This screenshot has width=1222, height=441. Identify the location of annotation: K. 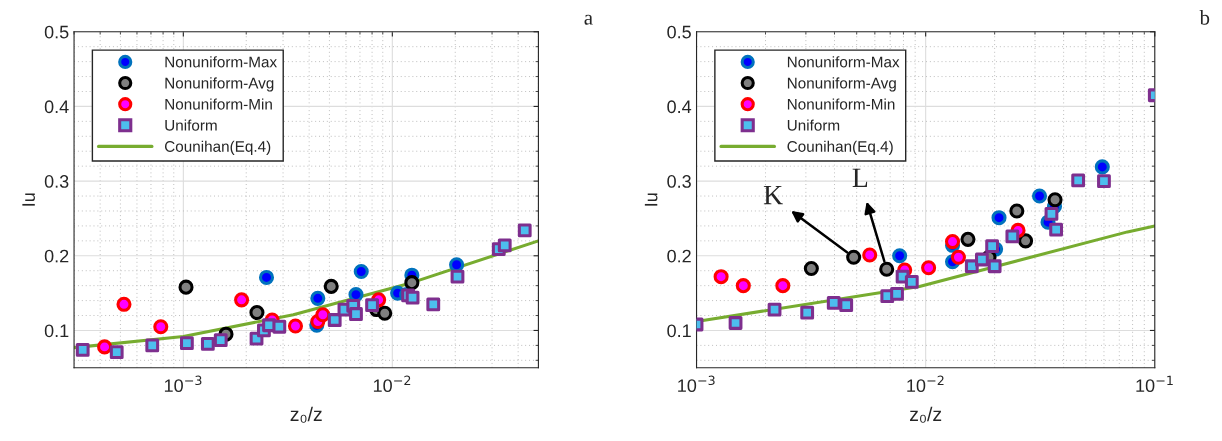
(773, 195).